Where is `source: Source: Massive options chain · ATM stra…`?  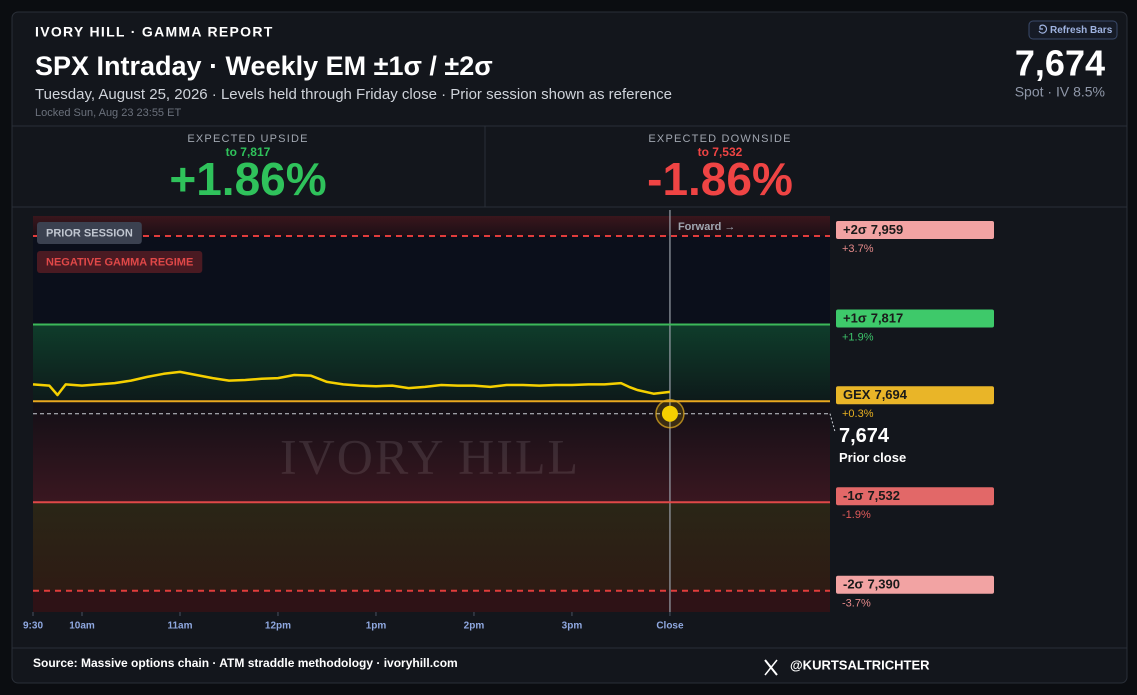
source: Source: Massive options chain · ATM stra… is located at coordinates (245, 663).